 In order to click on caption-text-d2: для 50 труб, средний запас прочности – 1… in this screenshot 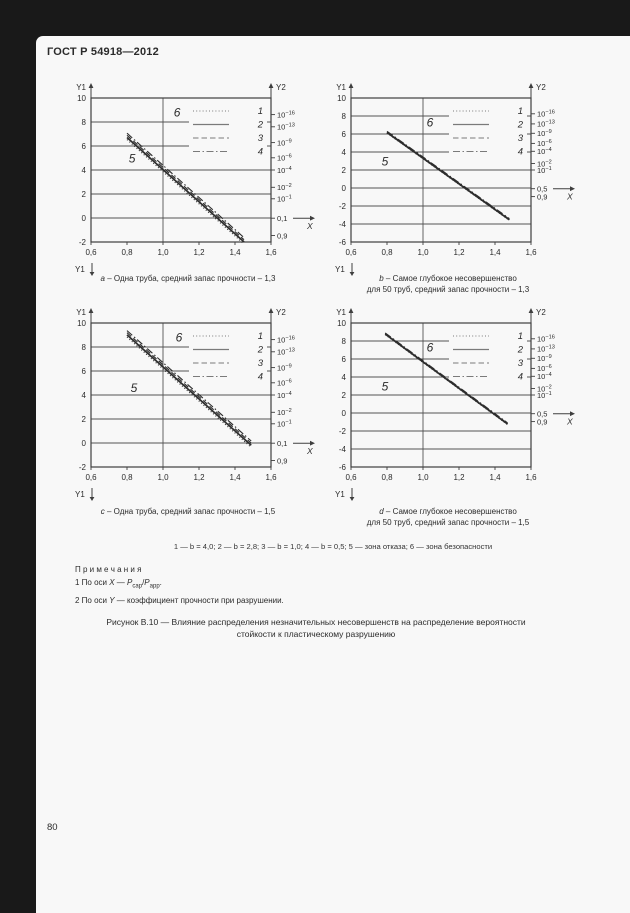, I will do `click(448, 522)`.